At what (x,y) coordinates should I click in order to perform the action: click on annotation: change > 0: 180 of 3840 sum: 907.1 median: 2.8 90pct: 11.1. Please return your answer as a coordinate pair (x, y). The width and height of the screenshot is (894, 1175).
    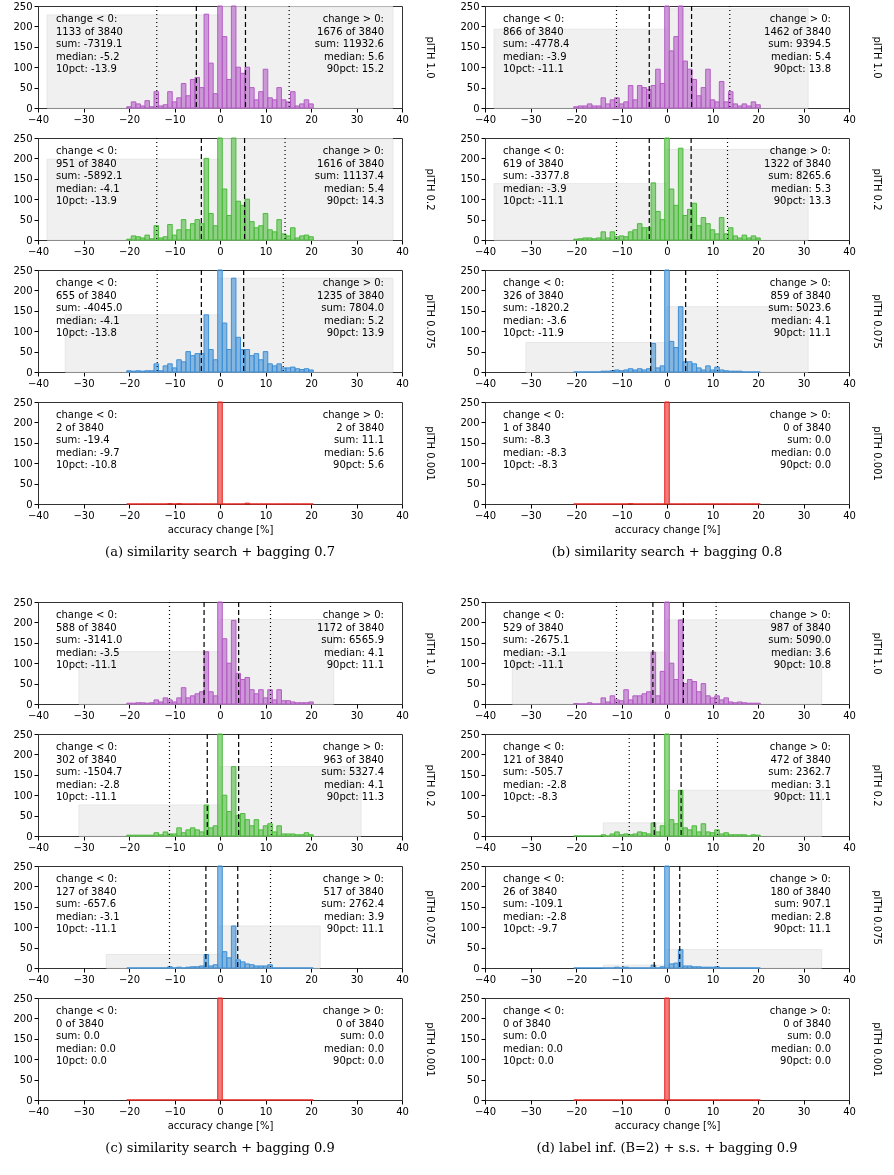
    Looking at the image, I should click on (800, 903).